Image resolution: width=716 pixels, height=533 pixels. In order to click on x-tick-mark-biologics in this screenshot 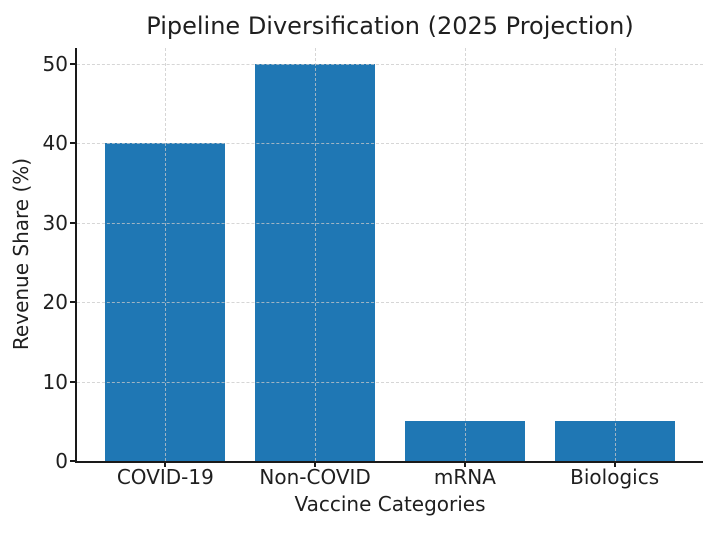, I will do `click(614, 464)`.